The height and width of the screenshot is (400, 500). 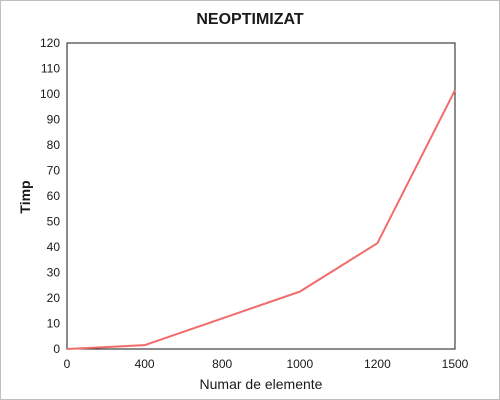 I want to click on y-tick-label: 70, so click(x=54, y=171).